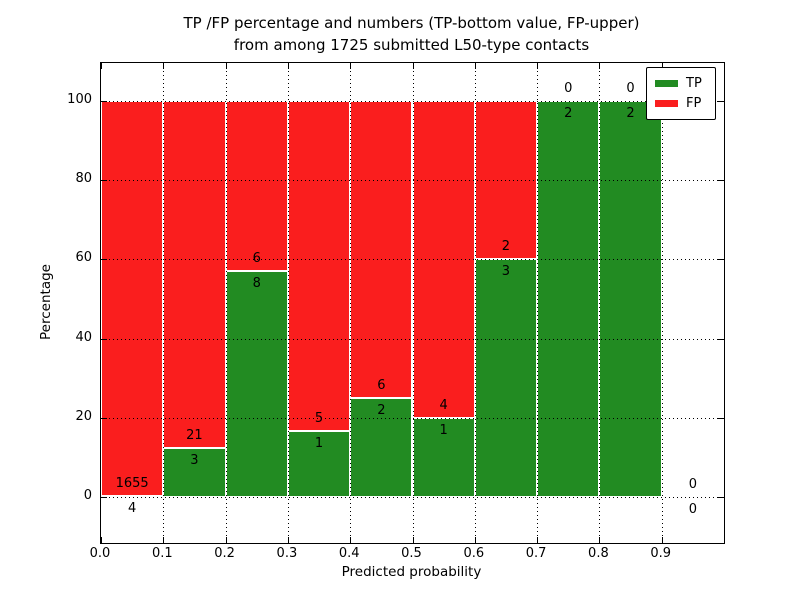  I want to click on fp-count-label: 21, so click(194, 435).